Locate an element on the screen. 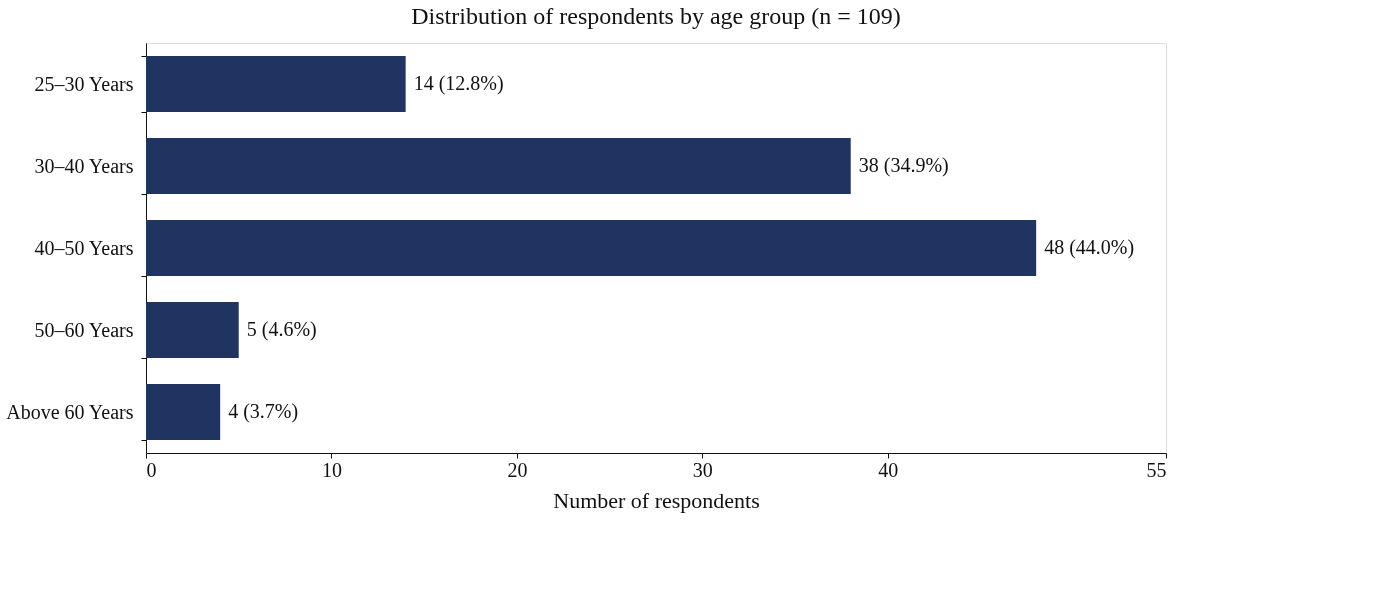 The height and width of the screenshot is (605, 1393). y-tick-label: 40–50 Years is located at coordinates (84, 247).